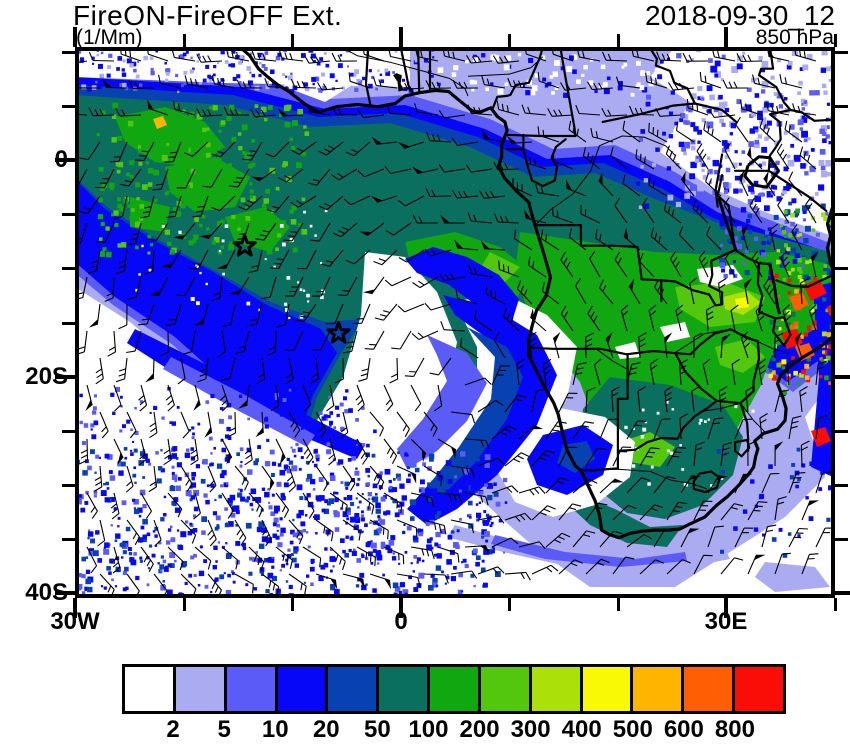 This screenshot has width=850, height=747. Describe the element at coordinates (726, 621) in the screenshot. I see `x-axis-tick-label: 30E` at that location.